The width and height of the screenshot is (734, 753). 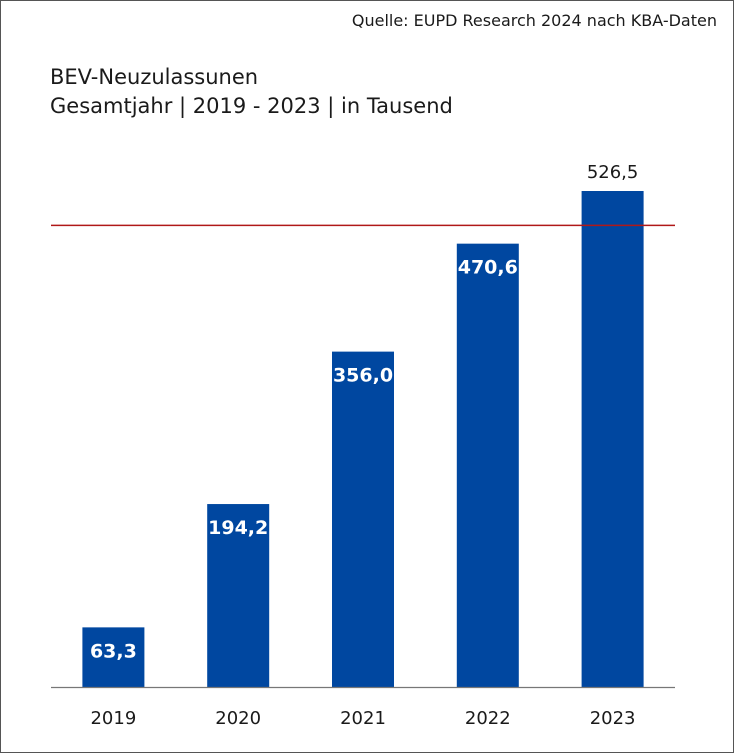 What do you see at coordinates (238, 528) in the screenshot?
I see `value-label-2020: 194,2` at bounding box center [238, 528].